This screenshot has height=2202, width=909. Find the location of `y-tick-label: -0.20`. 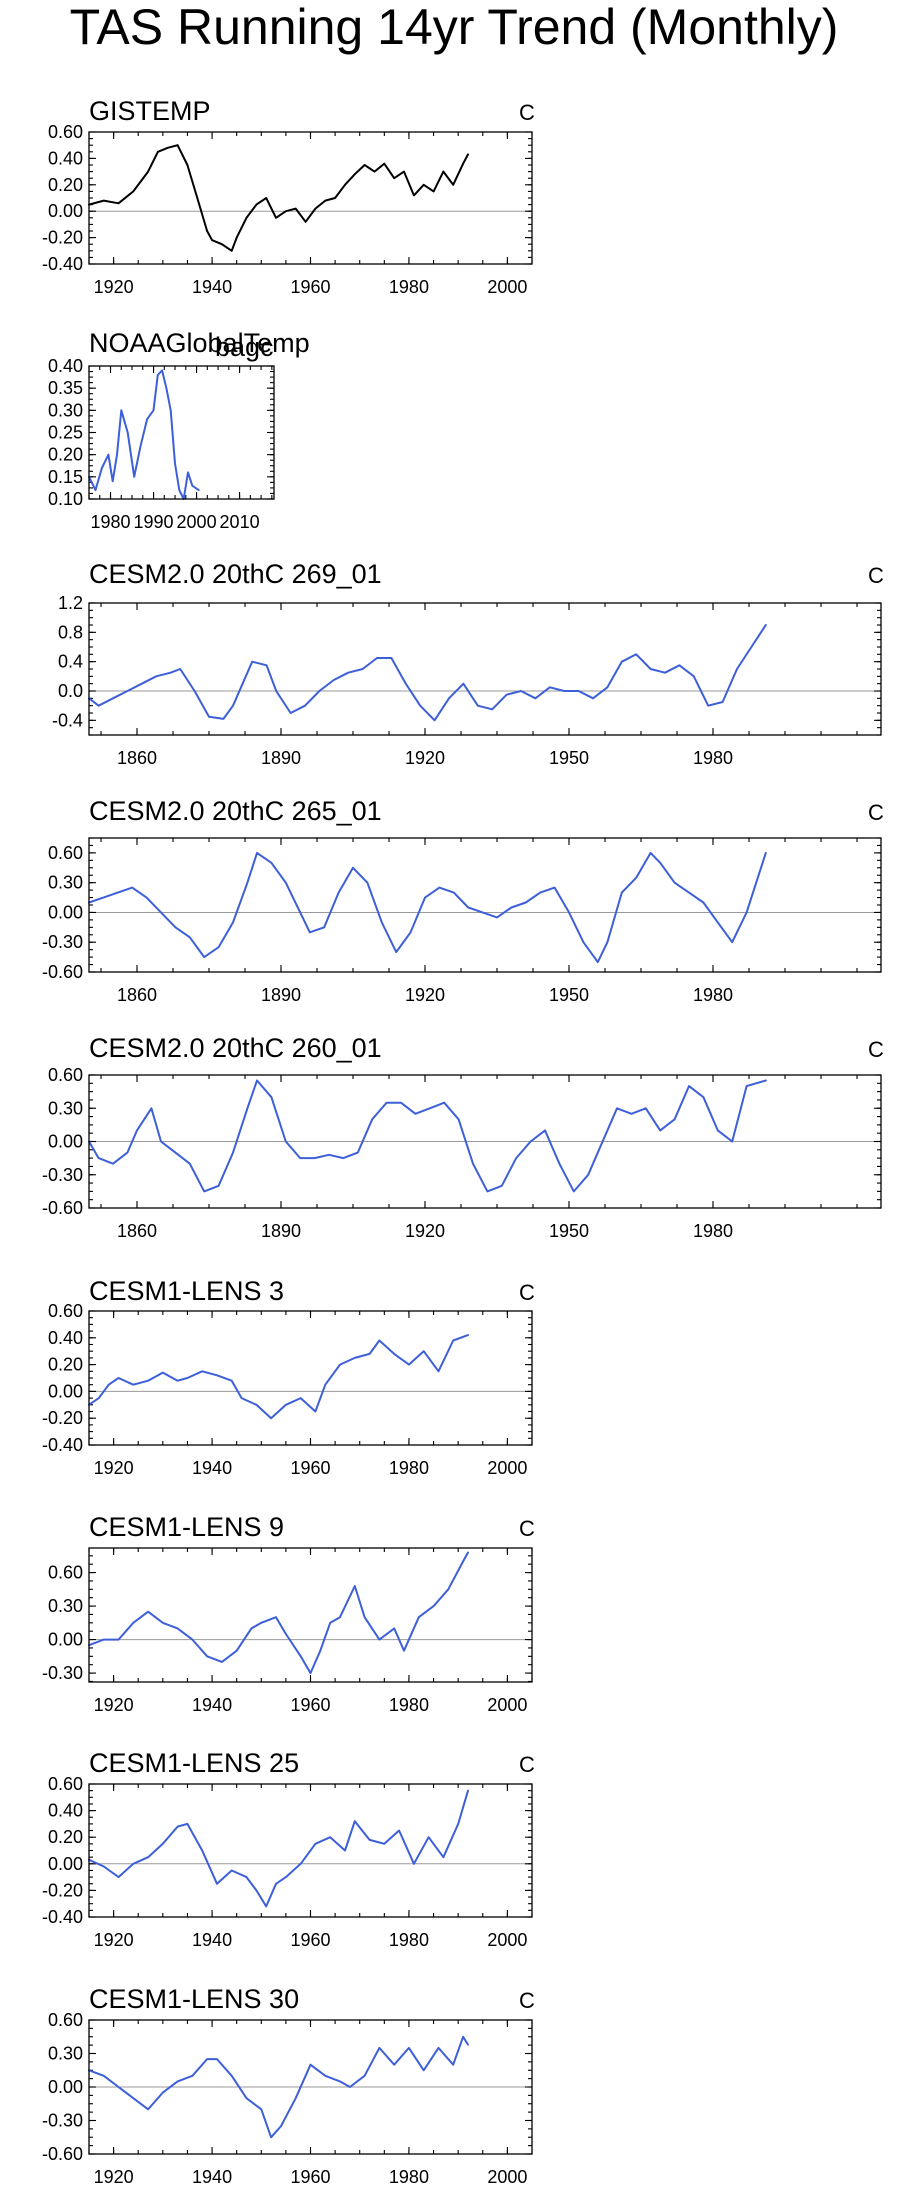

y-tick-label: -0.20 is located at coordinates (62, 1418).